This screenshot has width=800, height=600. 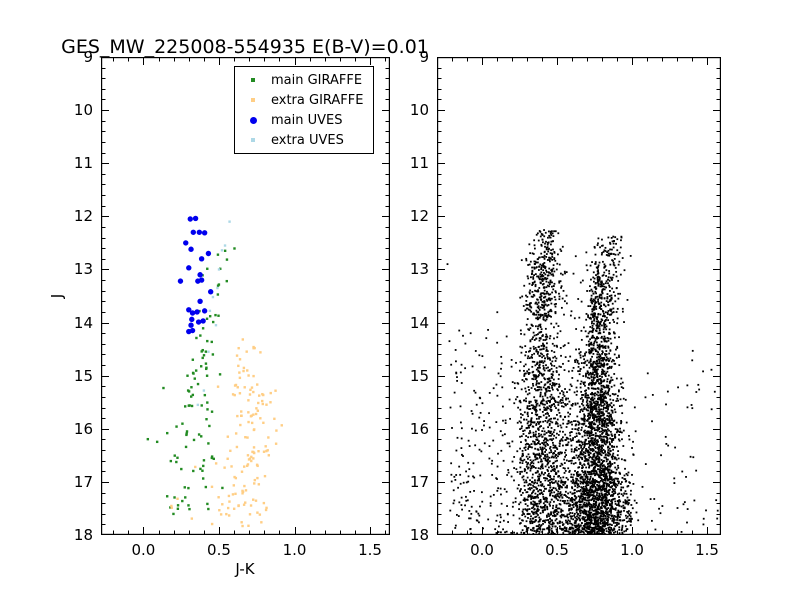 I want to click on extra-uves-marker-icon, so click(x=253, y=140).